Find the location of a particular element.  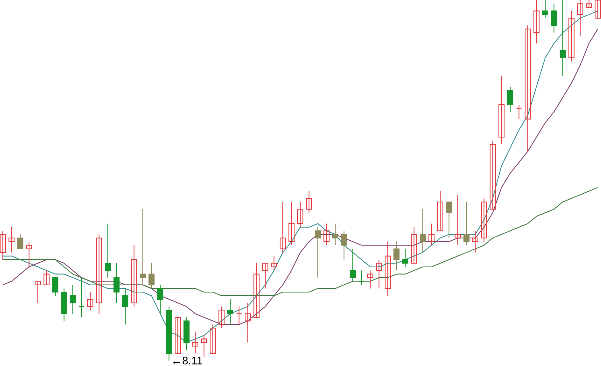

annotation: ←8.11 is located at coordinates (188, 361).